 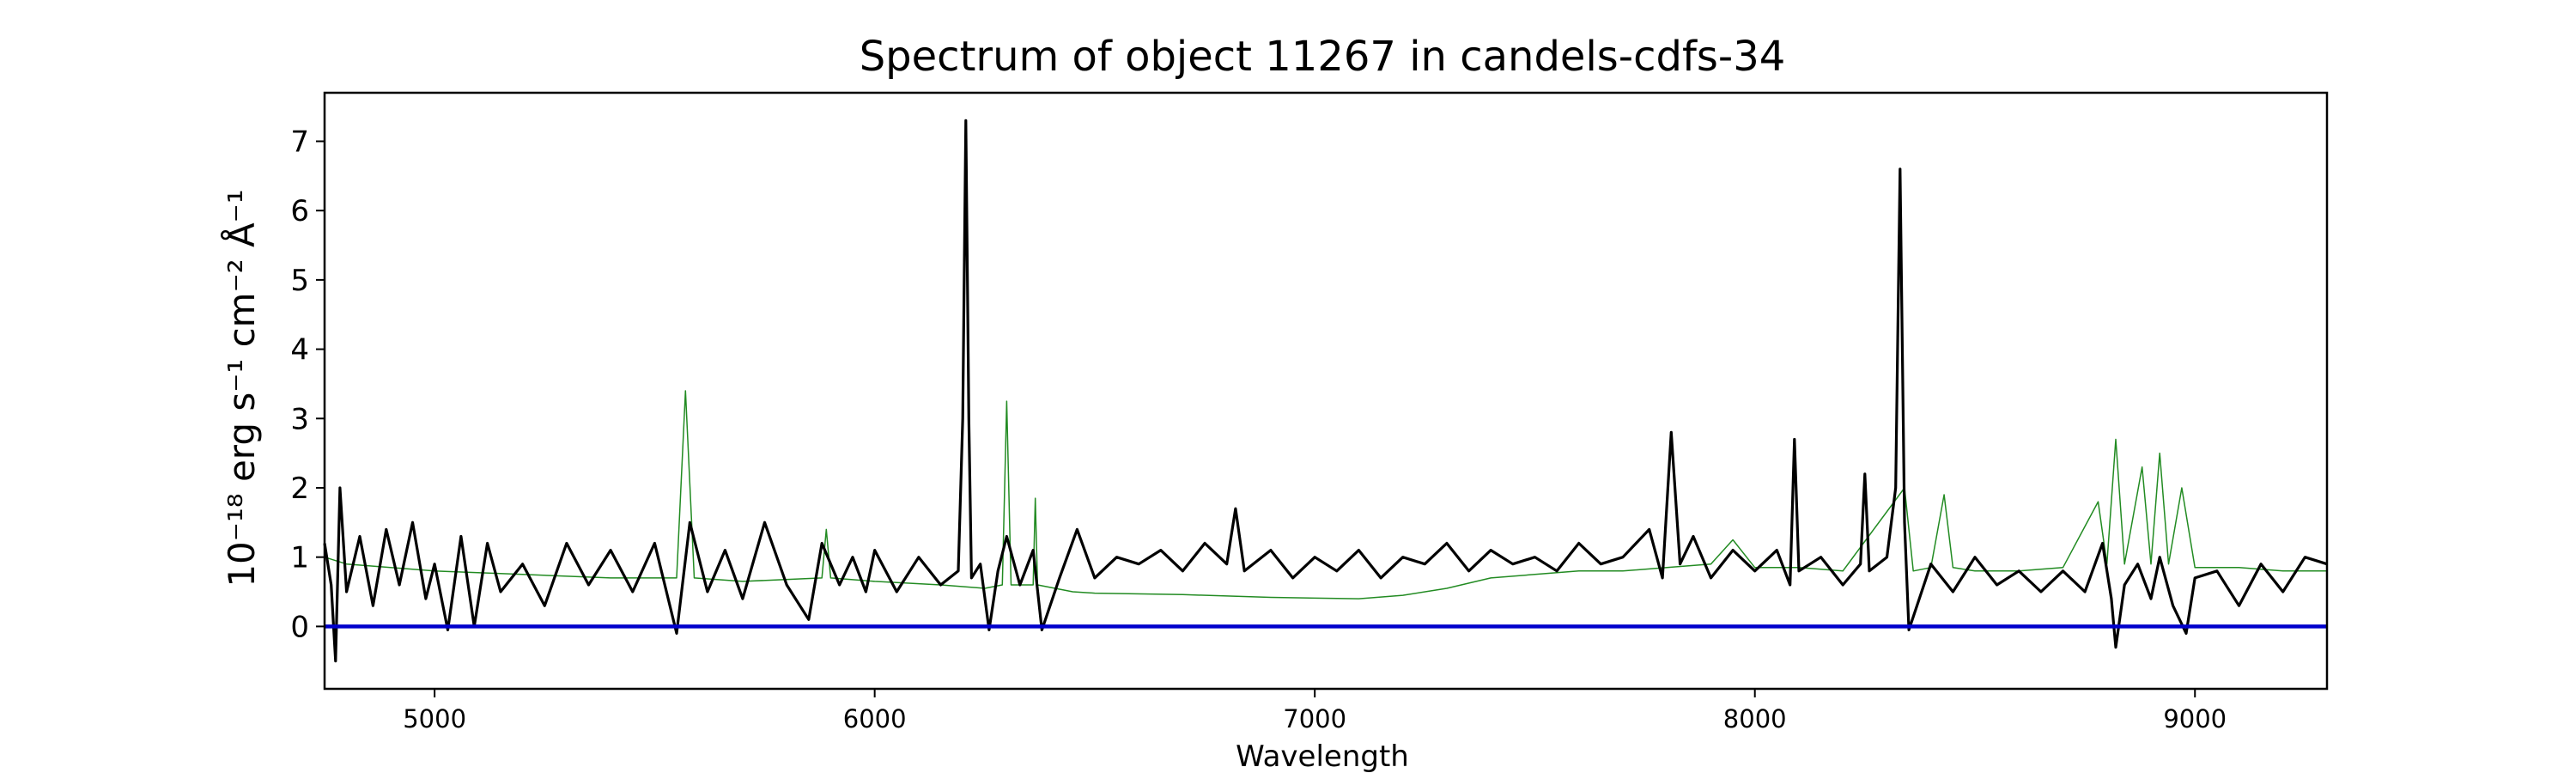 I want to click on y-tick-label: 5, so click(x=300, y=281).